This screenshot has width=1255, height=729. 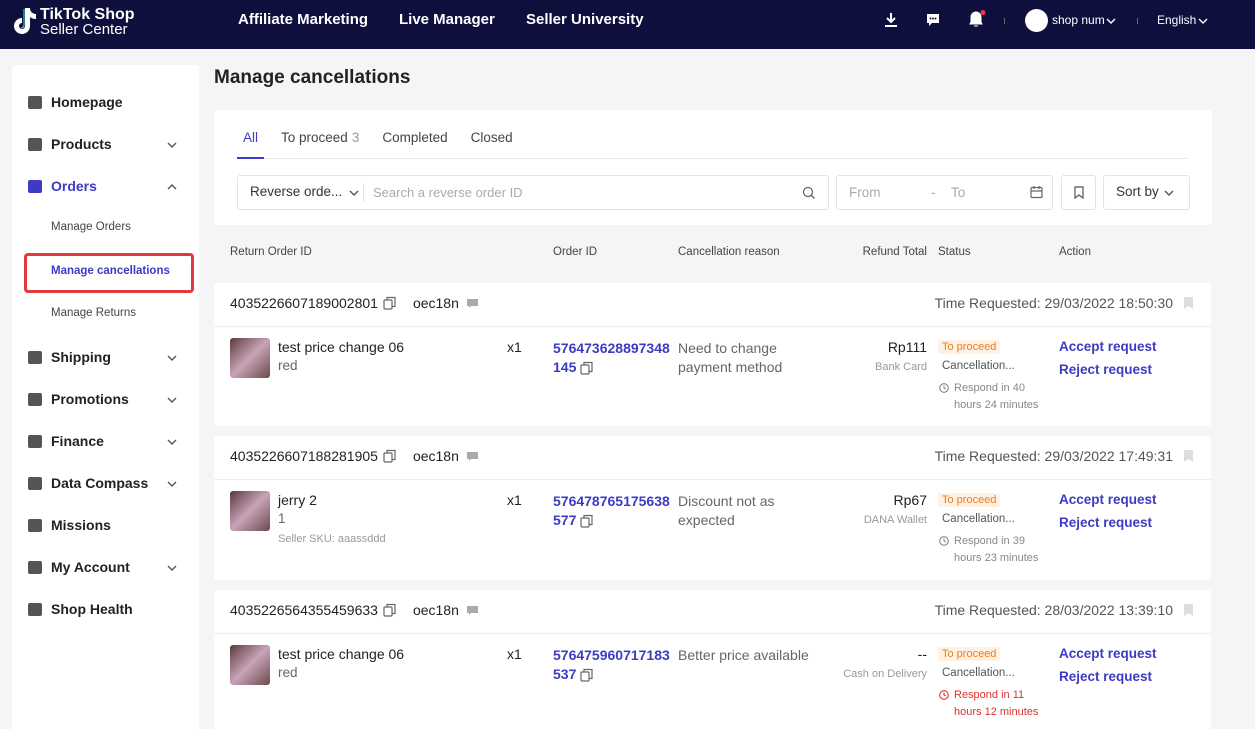 What do you see at coordinates (944, 192) in the screenshot?
I see `date-range: From - To` at bounding box center [944, 192].